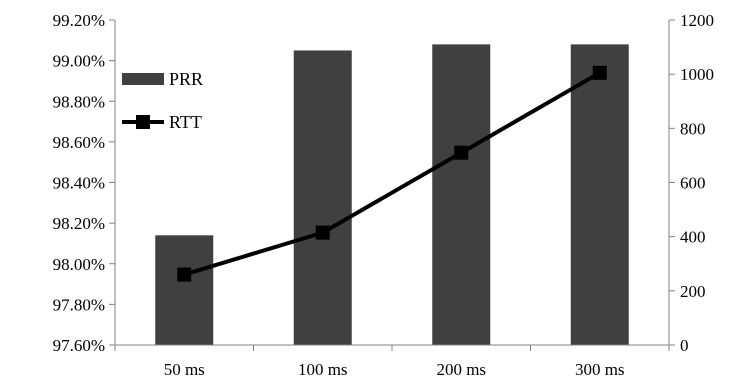 This screenshot has width=734, height=380. Describe the element at coordinates (693, 183) in the screenshot. I see `y-tick-label-right: 600` at that location.